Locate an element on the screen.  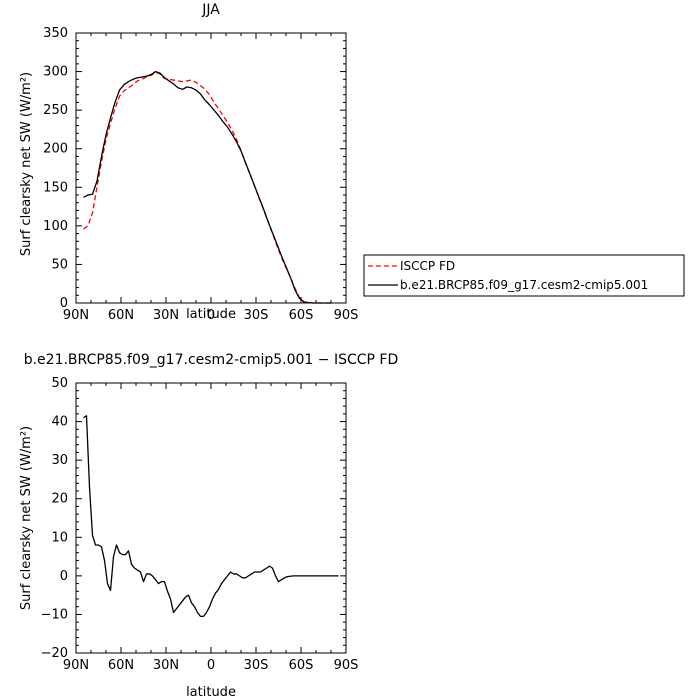
y-tick-label: 150 is located at coordinates (55, 187).